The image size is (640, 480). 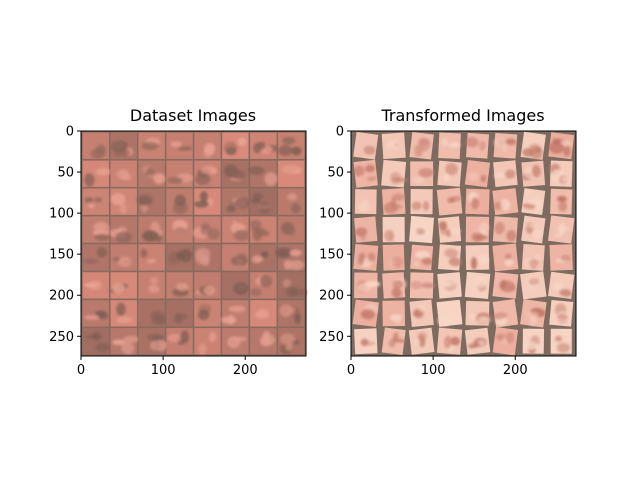 What do you see at coordinates (163, 370) in the screenshot?
I see `dataset-images-x-tick-label: 100` at bounding box center [163, 370].